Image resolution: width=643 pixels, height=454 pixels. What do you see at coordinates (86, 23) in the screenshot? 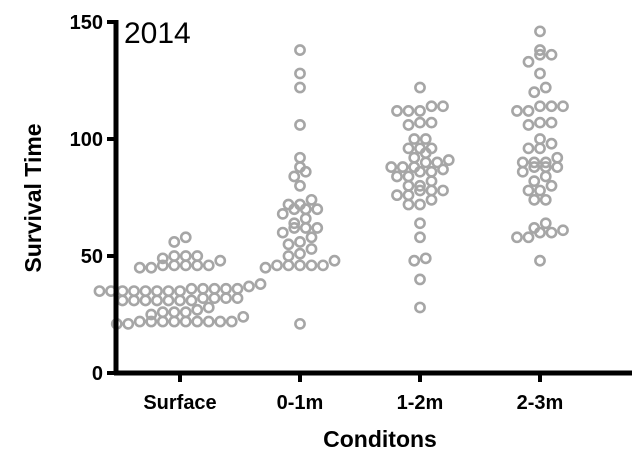
I see `y-tick-label: 150` at bounding box center [86, 23].